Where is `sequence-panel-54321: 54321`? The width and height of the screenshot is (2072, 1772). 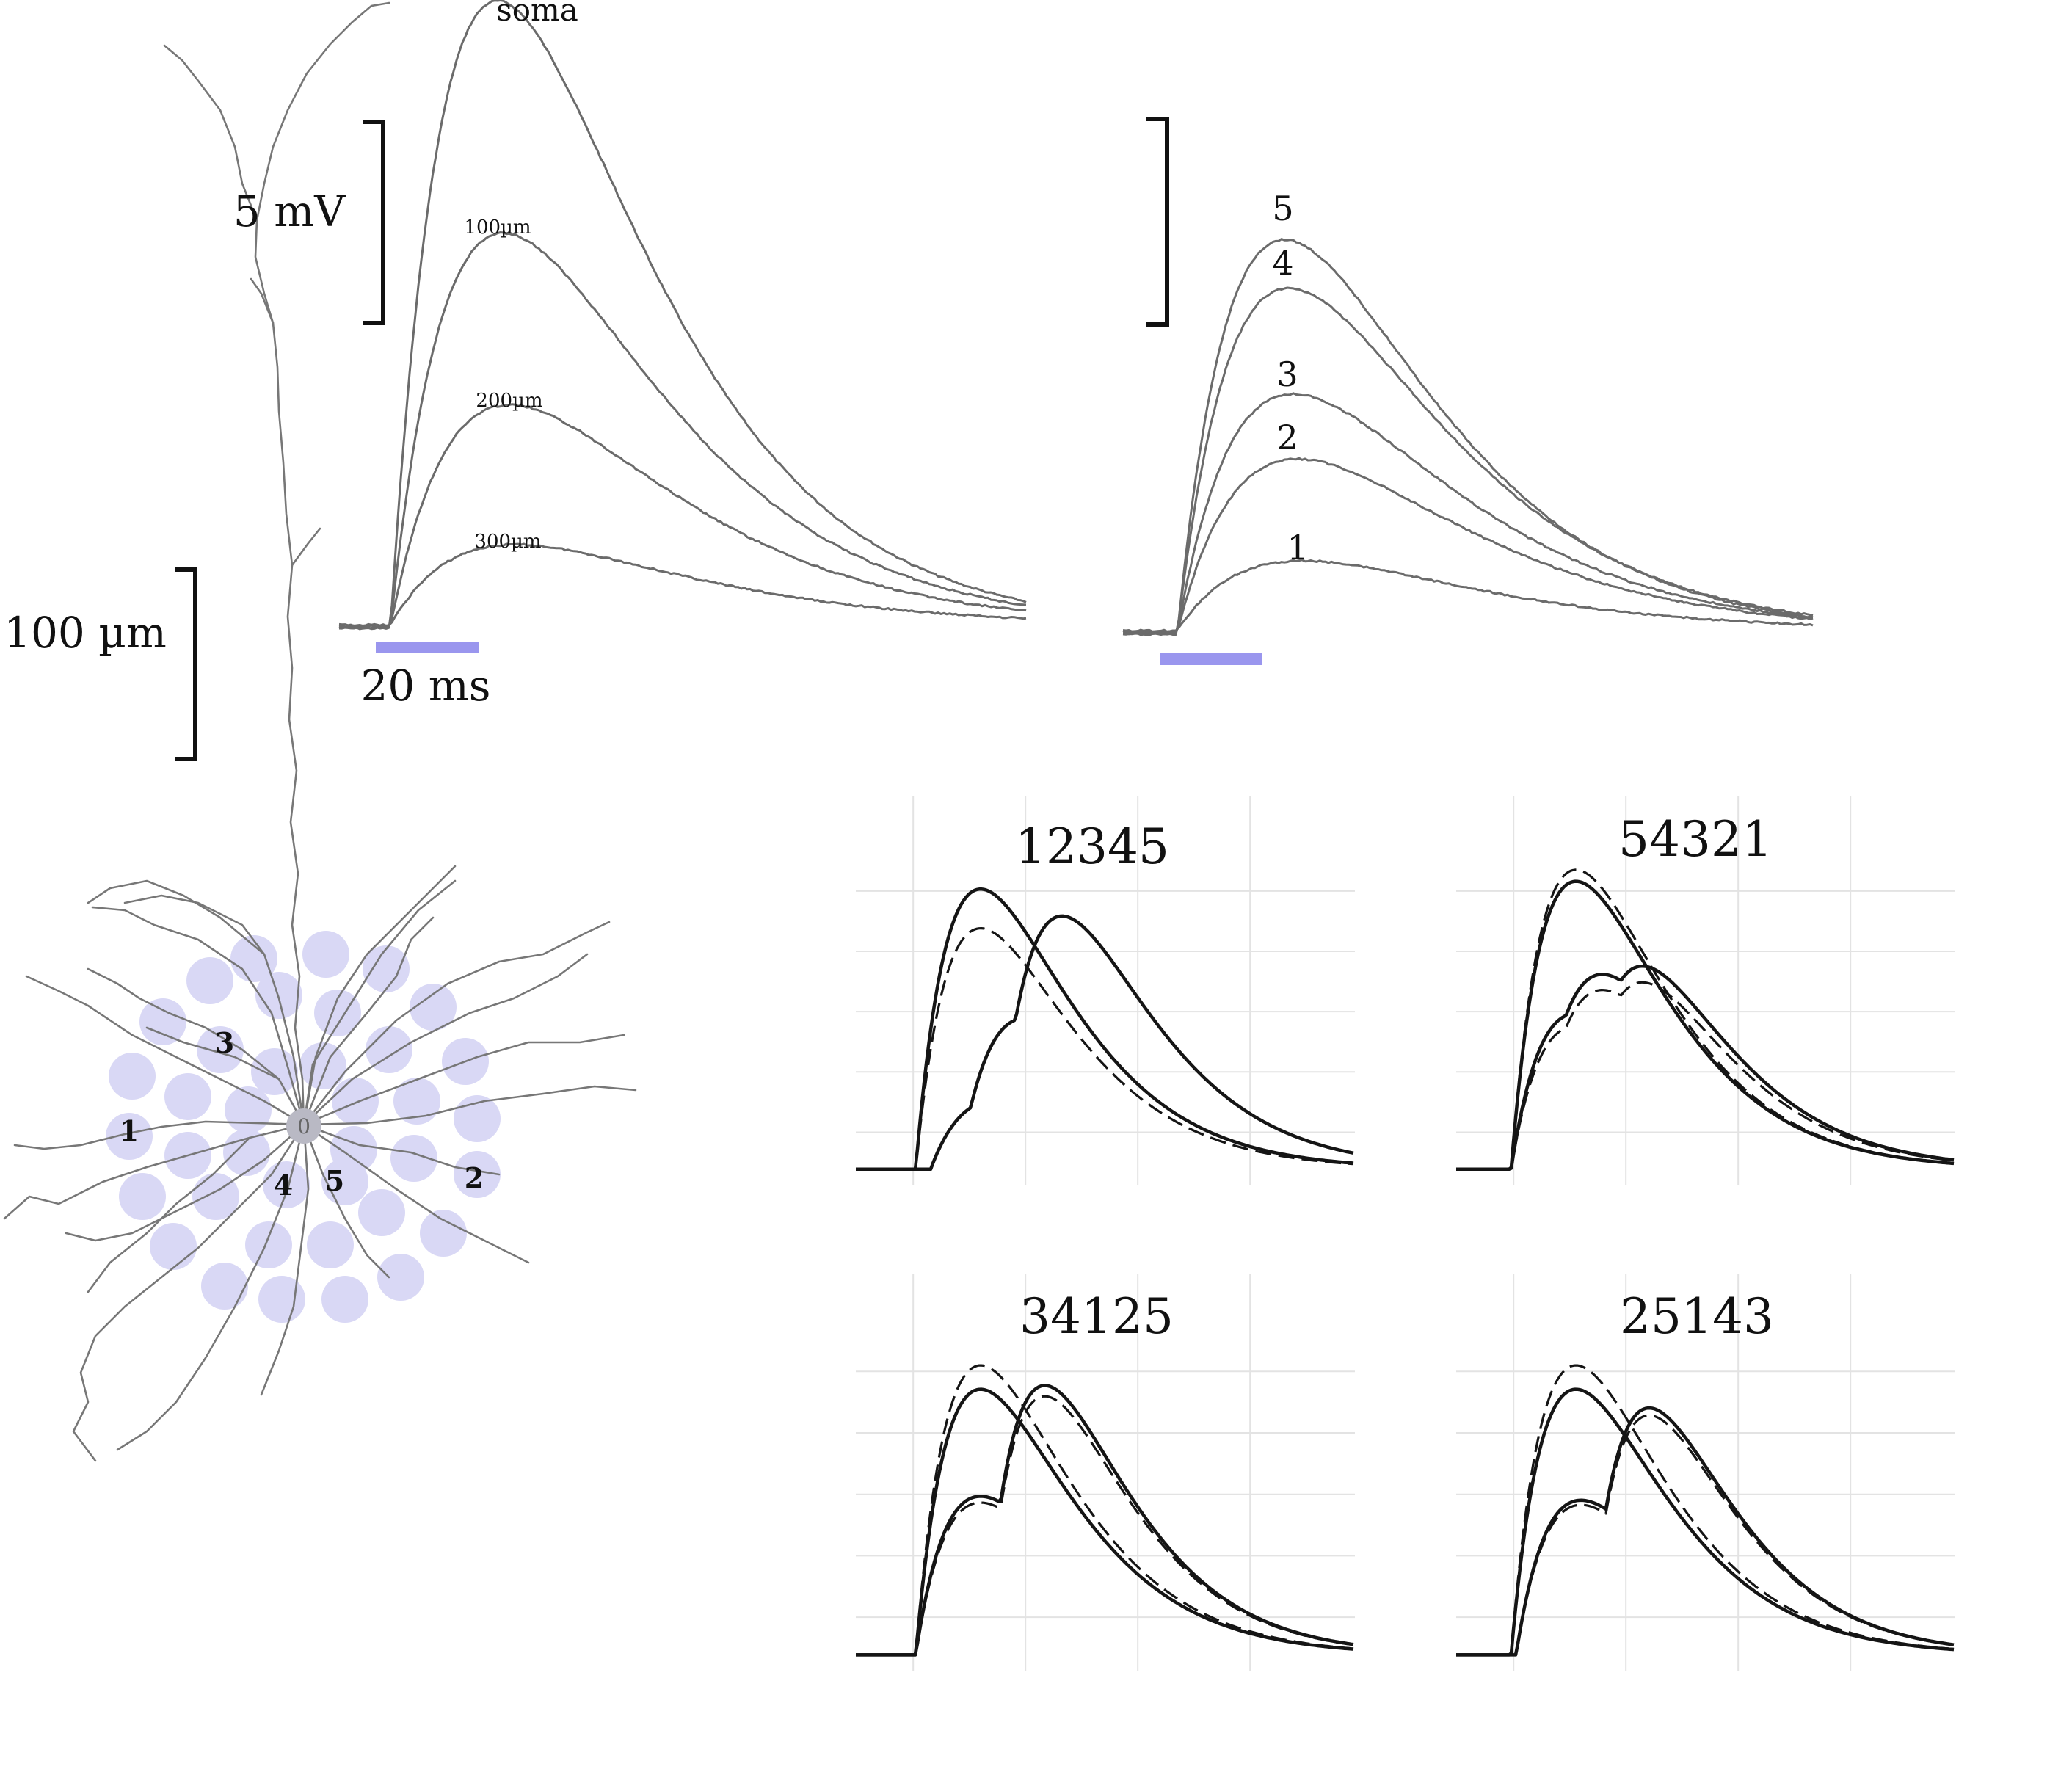 sequence-panel-54321: 54321 is located at coordinates (1705, 990).